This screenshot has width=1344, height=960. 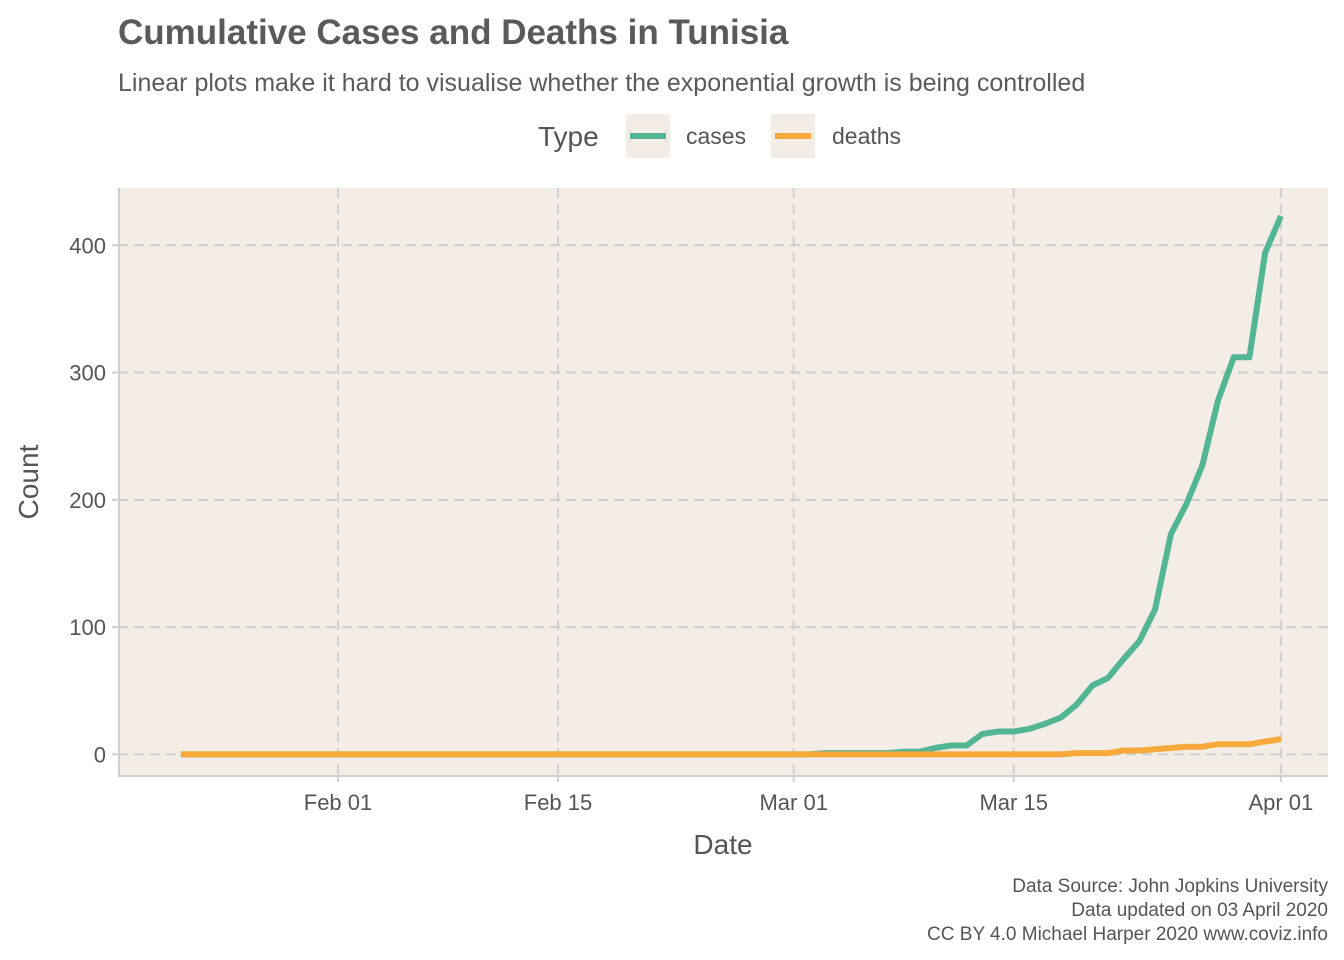 What do you see at coordinates (1013, 802) in the screenshot?
I see `x-tick-label: Mar 15` at bounding box center [1013, 802].